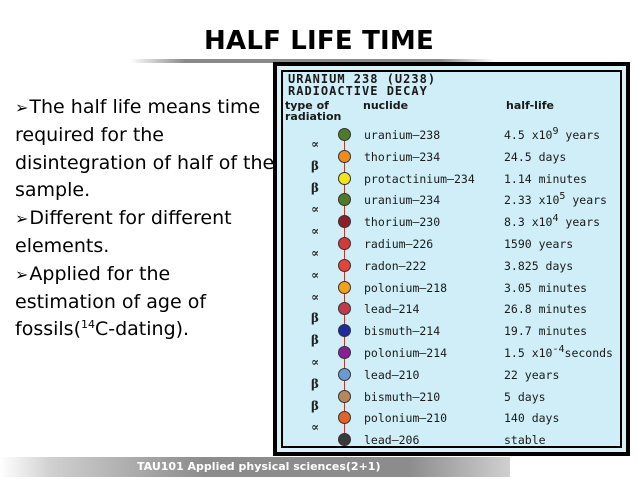 The image size is (638, 479). I want to click on column-header-type: type of radiation, so click(313, 111).